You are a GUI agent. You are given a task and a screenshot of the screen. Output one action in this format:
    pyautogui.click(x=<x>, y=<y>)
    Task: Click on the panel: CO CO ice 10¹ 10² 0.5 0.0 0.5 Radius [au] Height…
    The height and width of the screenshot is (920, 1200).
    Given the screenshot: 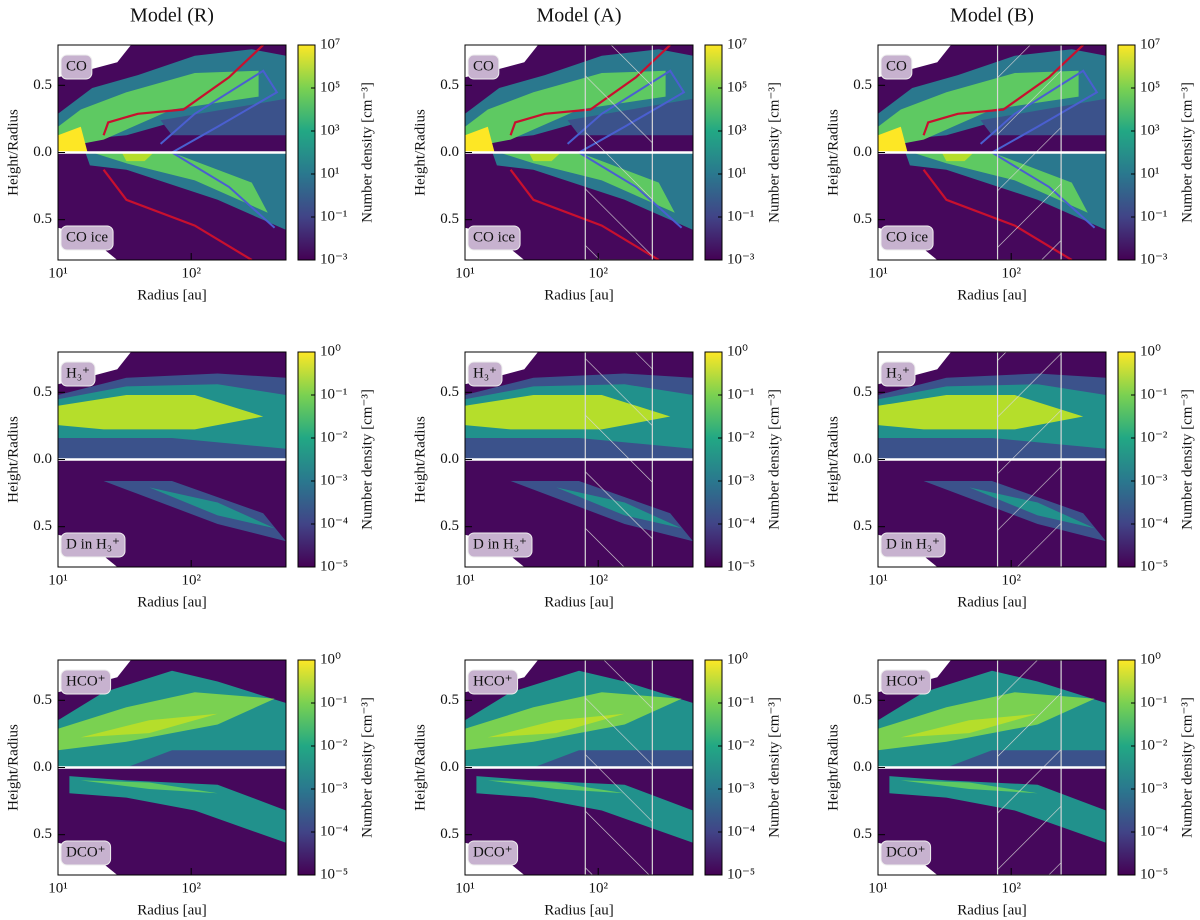 What is the action you would take?
    pyautogui.click(x=1010, y=154)
    